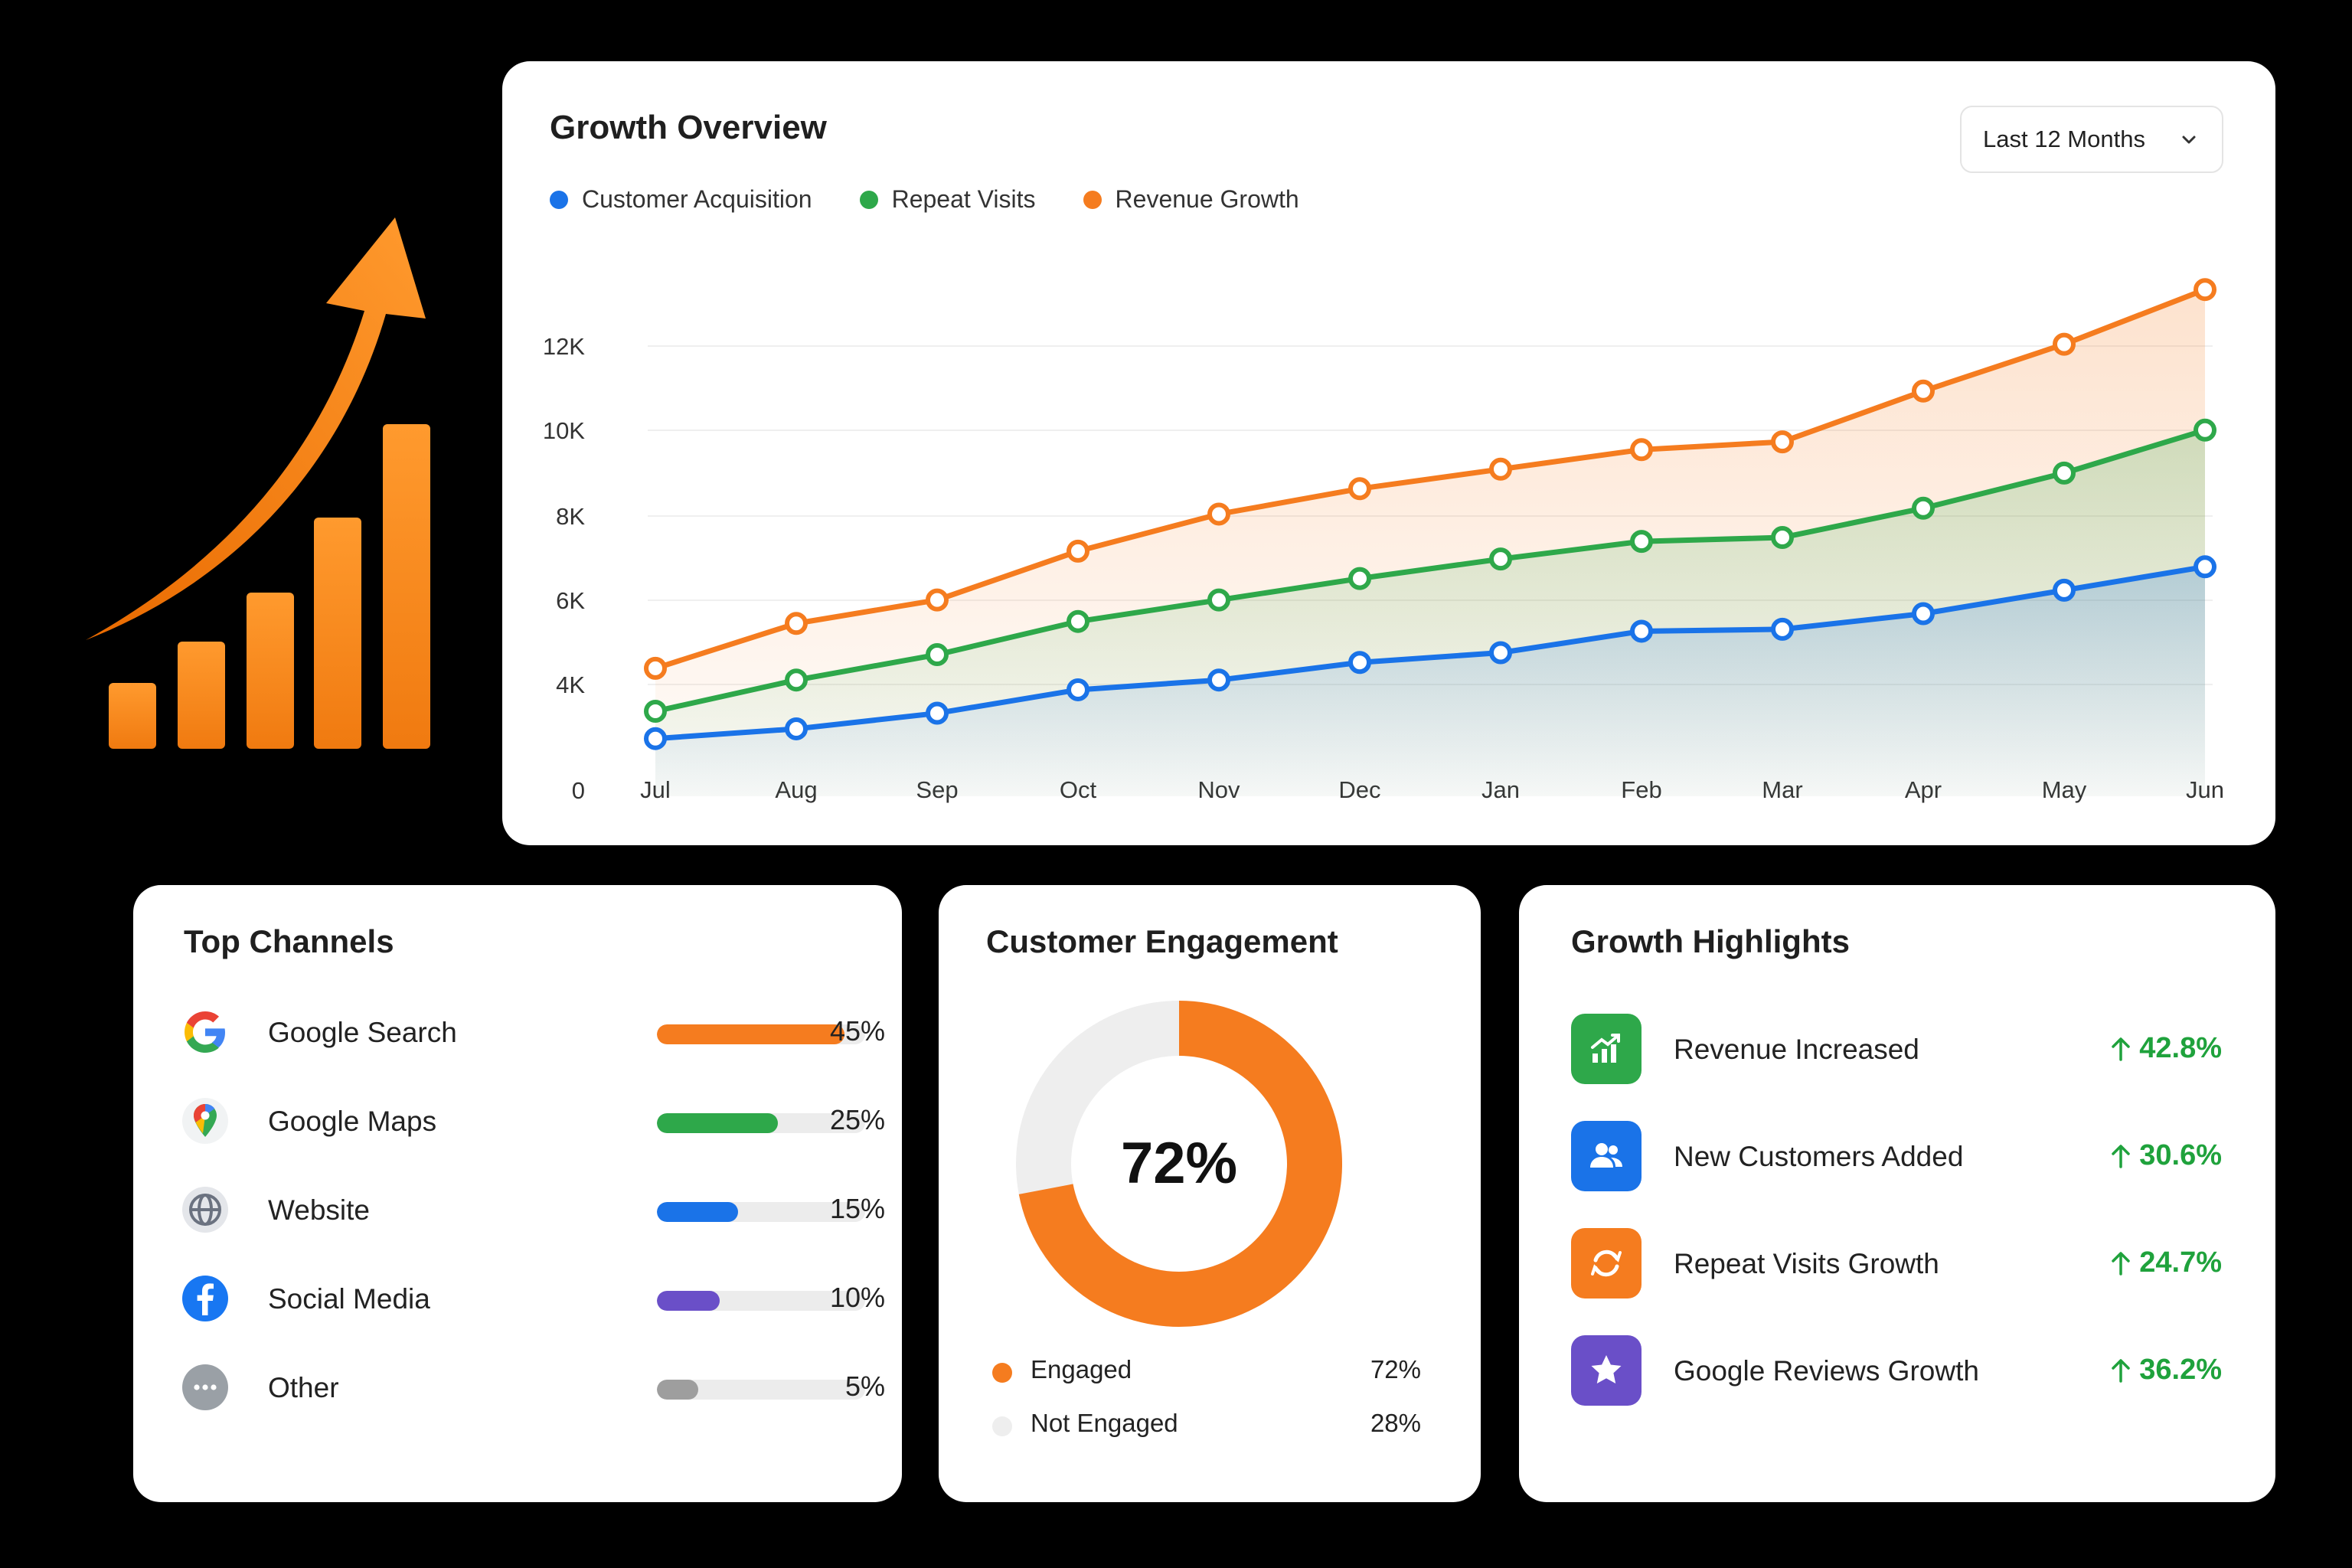  What do you see at coordinates (533, 1209) in the screenshot?
I see `channel-row-website: Website 15%` at bounding box center [533, 1209].